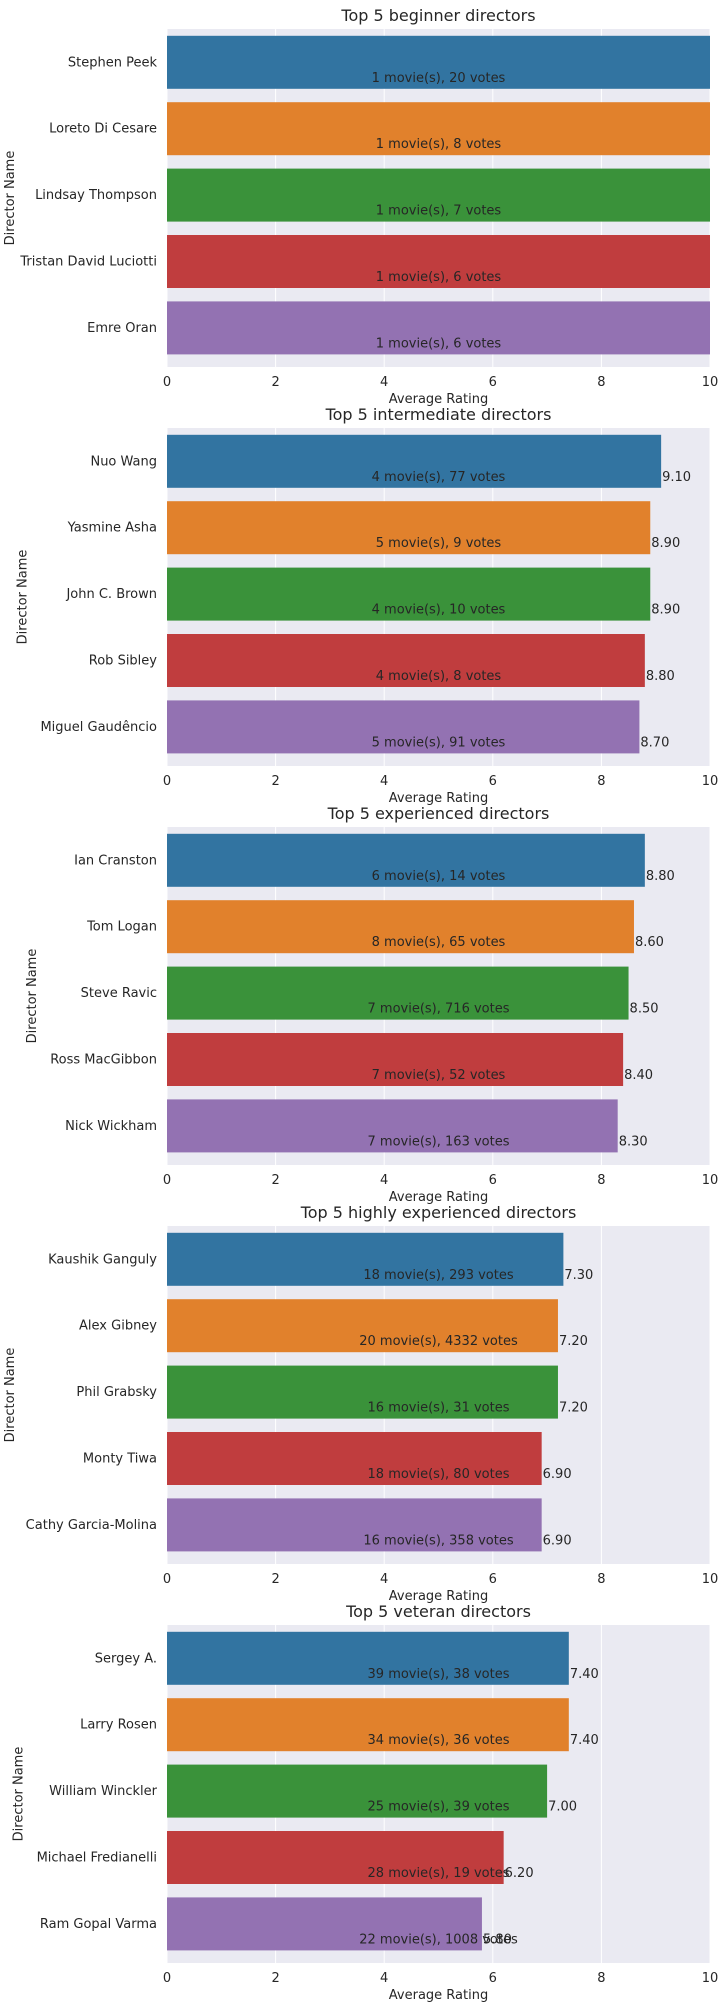 Image resolution: width=727 pixels, height=2005 pixels. What do you see at coordinates (439, 477) in the screenshot?
I see `bar-annotation: 4 movie(s), 77 votes` at bounding box center [439, 477].